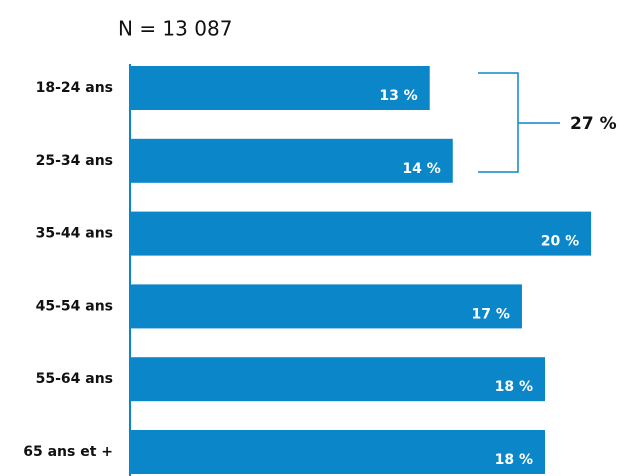 Image resolution: width=628 pixels, height=476 pixels. I want to click on value-label: 14 %, so click(421, 169).